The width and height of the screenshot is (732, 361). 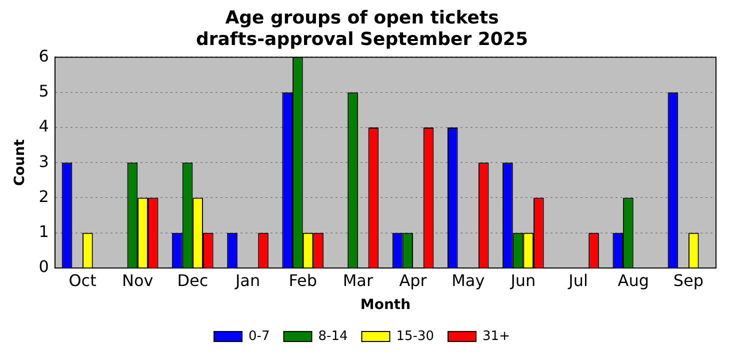 What do you see at coordinates (468, 280) in the screenshot?
I see `x-tick-label: May` at bounding box center [468, 280].